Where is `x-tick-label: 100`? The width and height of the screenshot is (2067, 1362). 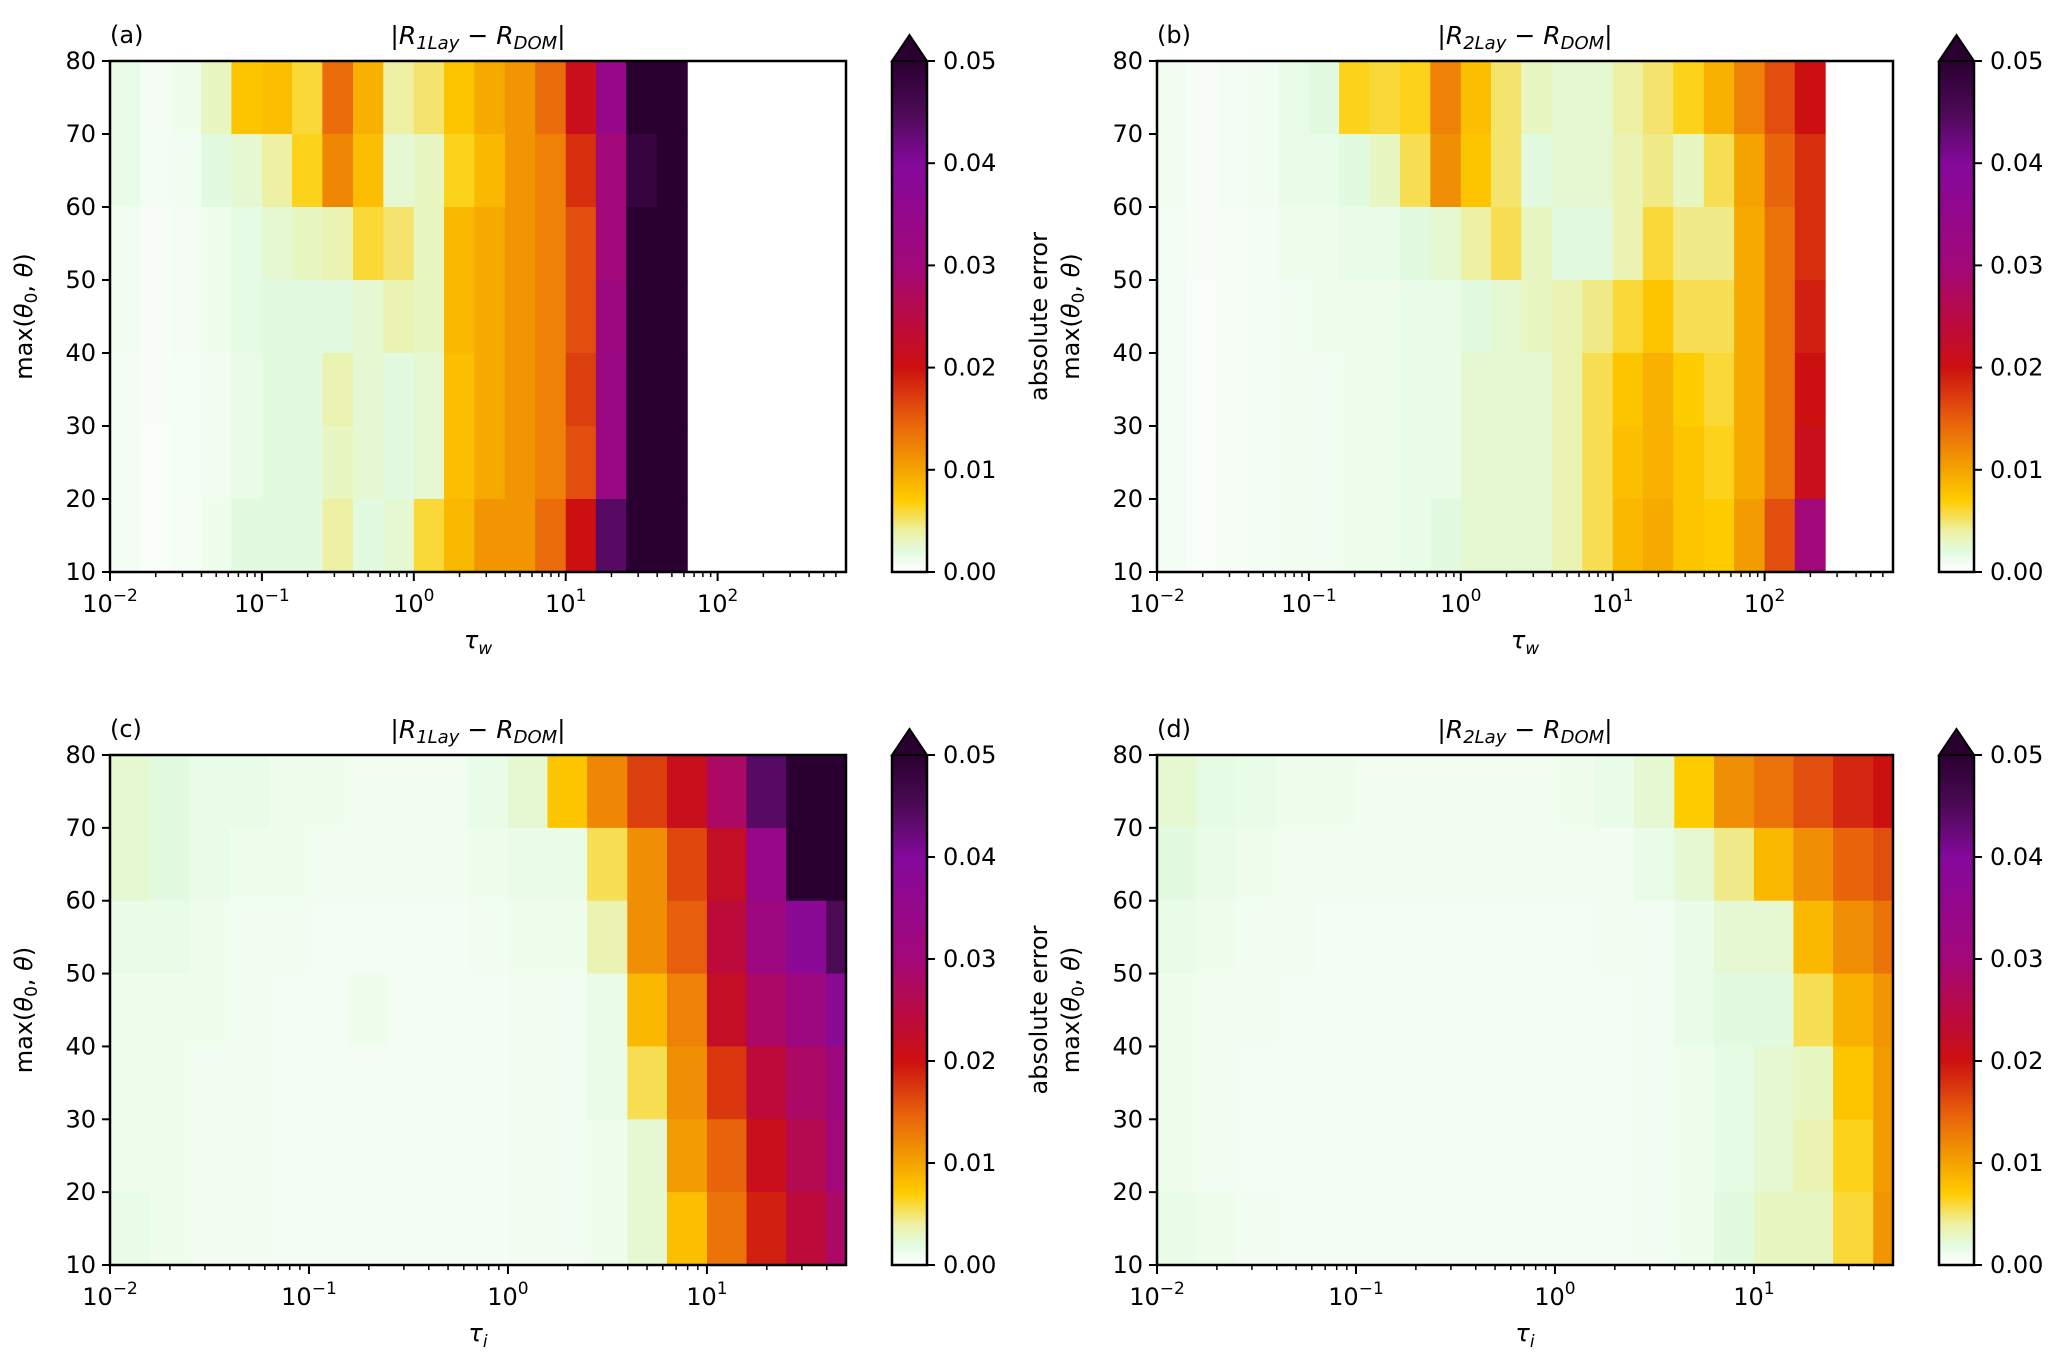
x-tick-label: 100 is located at coordinates (413, 602).